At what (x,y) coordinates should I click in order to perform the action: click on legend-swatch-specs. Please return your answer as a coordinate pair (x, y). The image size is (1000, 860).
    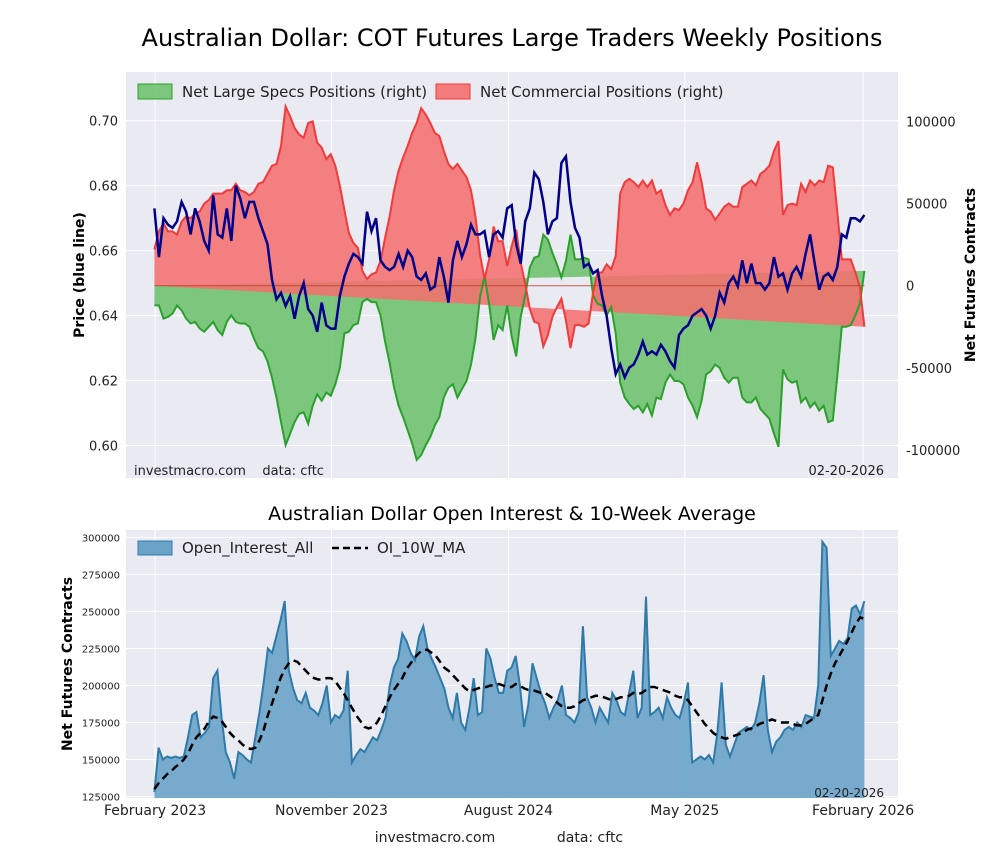
    Looking at the image, I should click on (155, 91).